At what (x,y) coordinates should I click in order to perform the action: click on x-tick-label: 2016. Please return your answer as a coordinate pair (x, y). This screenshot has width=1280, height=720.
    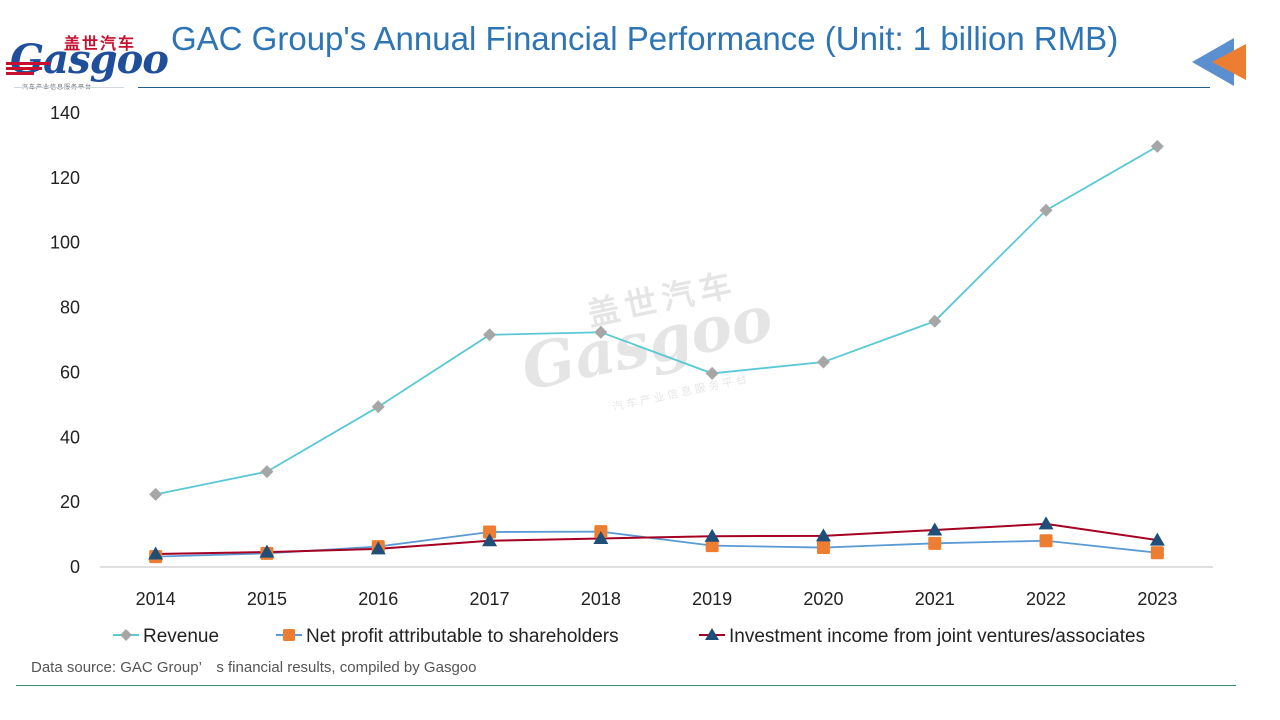
    Looking at the image, I should click on (378, 599).